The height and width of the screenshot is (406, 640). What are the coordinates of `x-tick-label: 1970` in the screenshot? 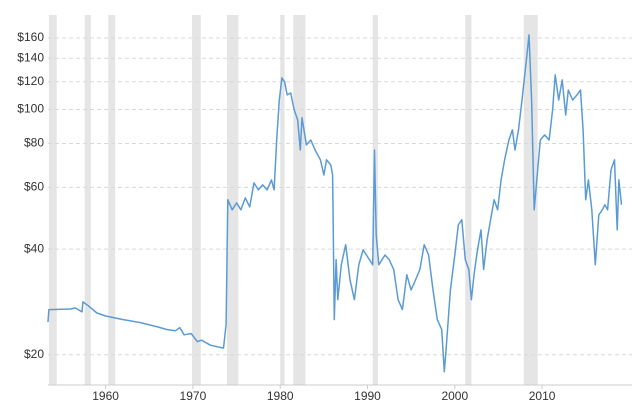 It's located at (193, 396).